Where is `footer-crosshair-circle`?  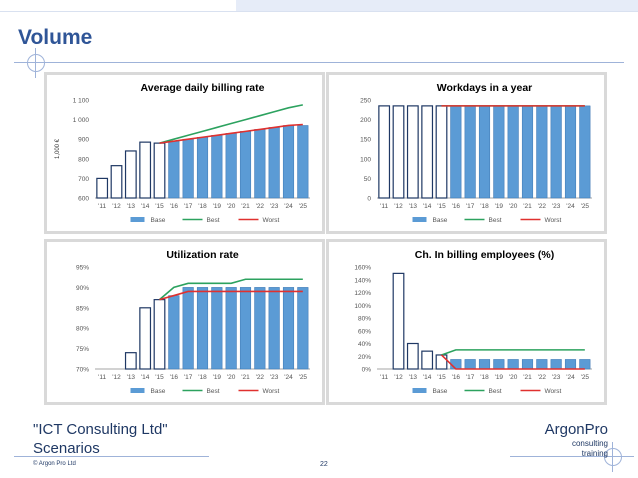 footer-crosshair-circle is located at coordinates (613, 457).